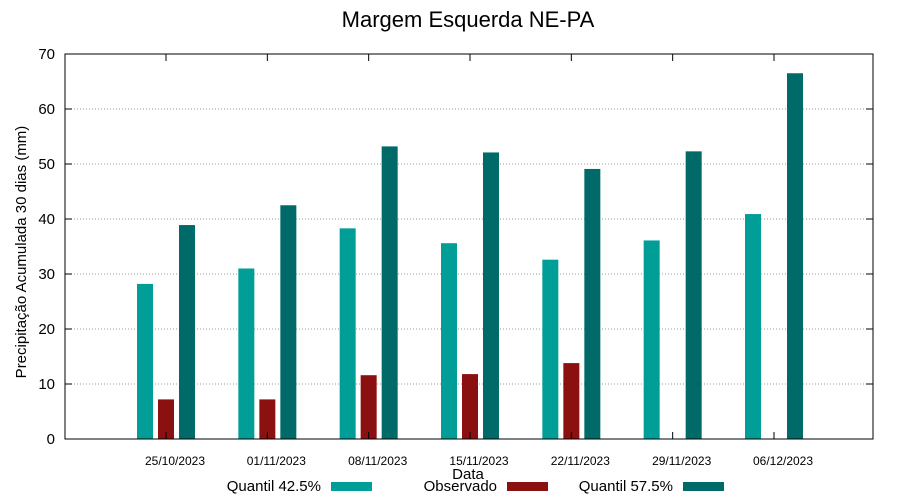 This screenshot has height=500, width=900. I want to click on legend-label: Quantil 57.5%, so click(626, 486).